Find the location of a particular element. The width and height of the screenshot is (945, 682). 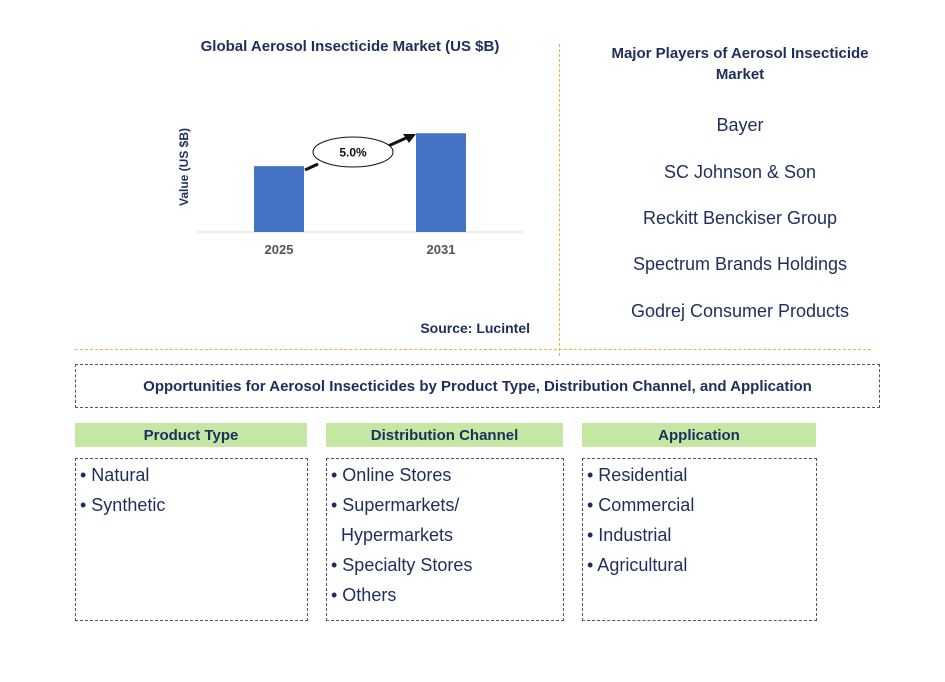

bar-2025 is located at coordinates (279, 199).